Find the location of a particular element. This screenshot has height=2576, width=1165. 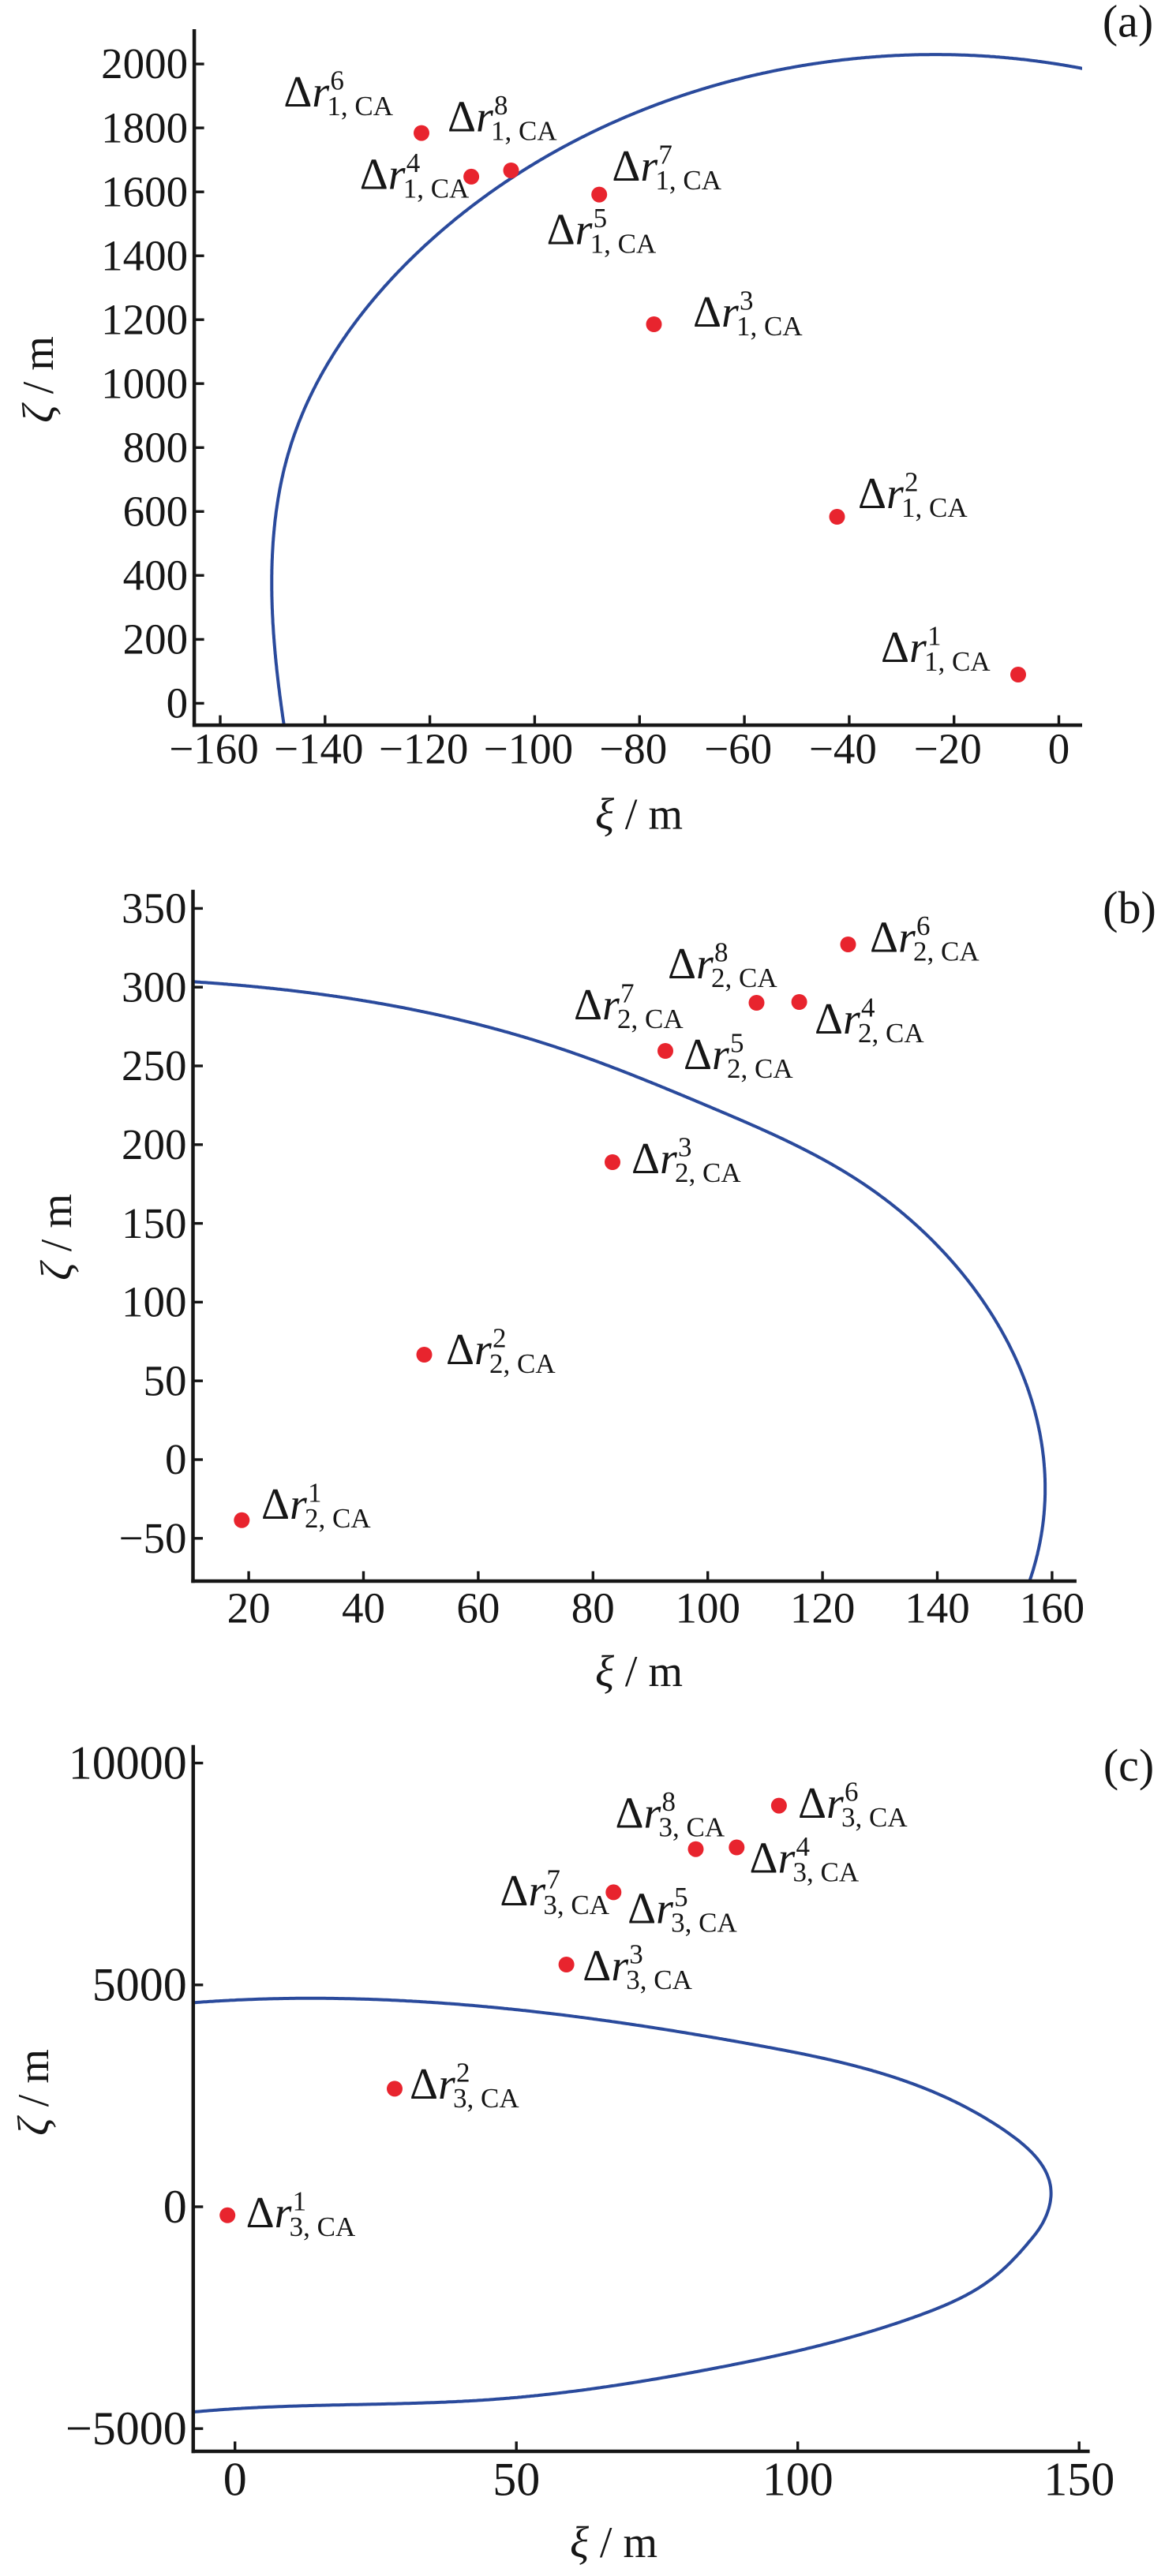

svg-text: 1000 is located at coordinates (144, 383).